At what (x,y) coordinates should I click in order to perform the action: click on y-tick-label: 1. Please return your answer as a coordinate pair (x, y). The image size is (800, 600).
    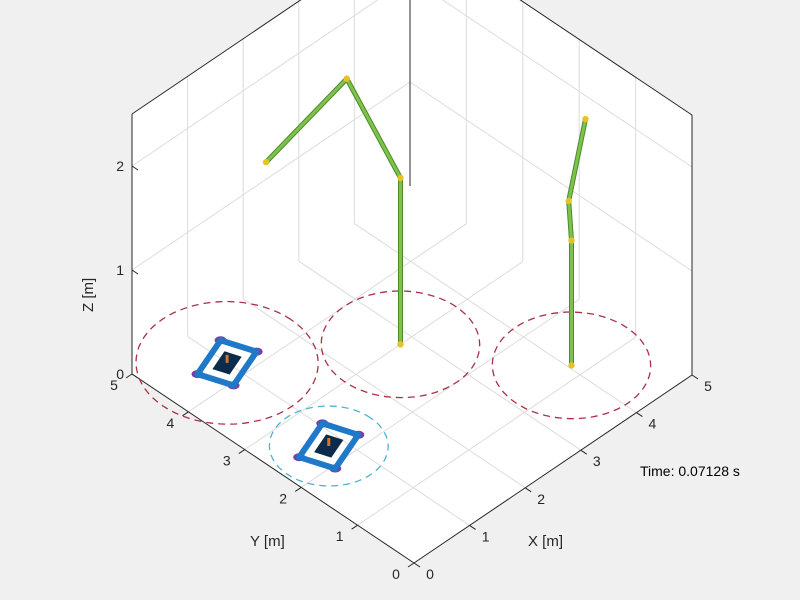
    Looking at the image, I should click on (340, 536).